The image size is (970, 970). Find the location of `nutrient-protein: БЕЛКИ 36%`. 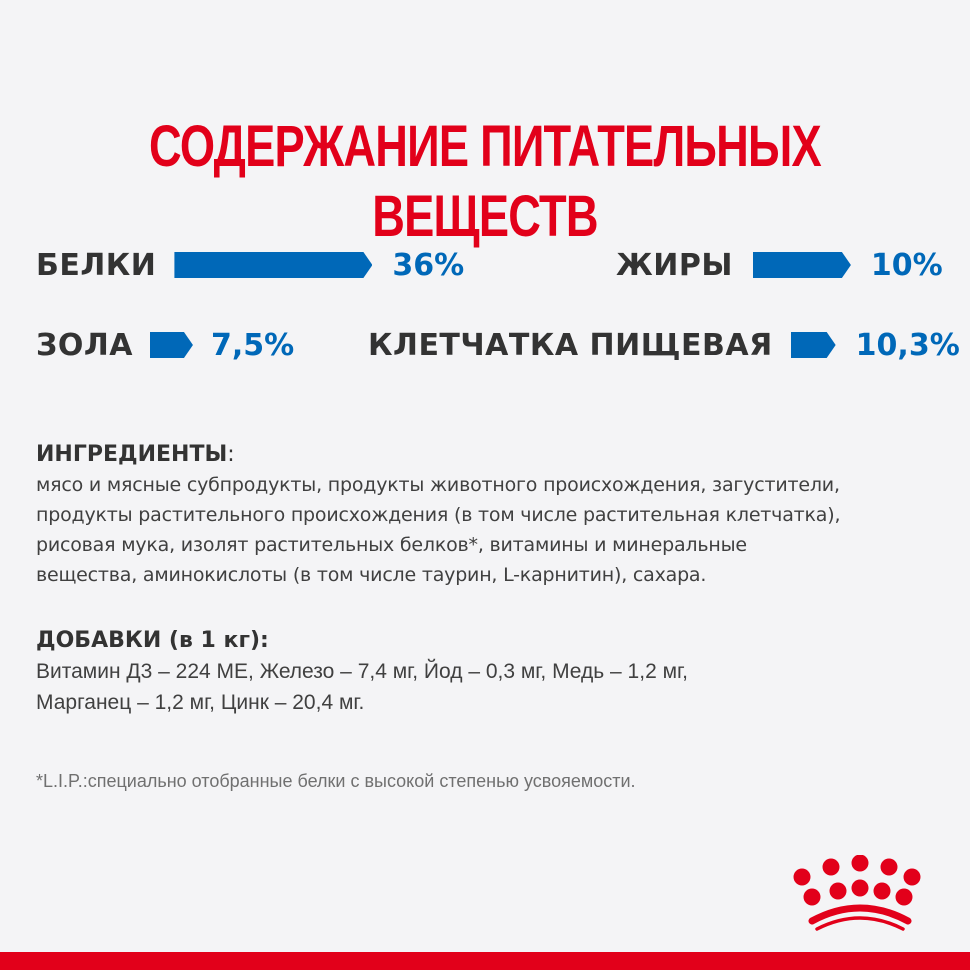

nutrient-protein: БЕЛКИ 36% is located at coordinates (250, 265).